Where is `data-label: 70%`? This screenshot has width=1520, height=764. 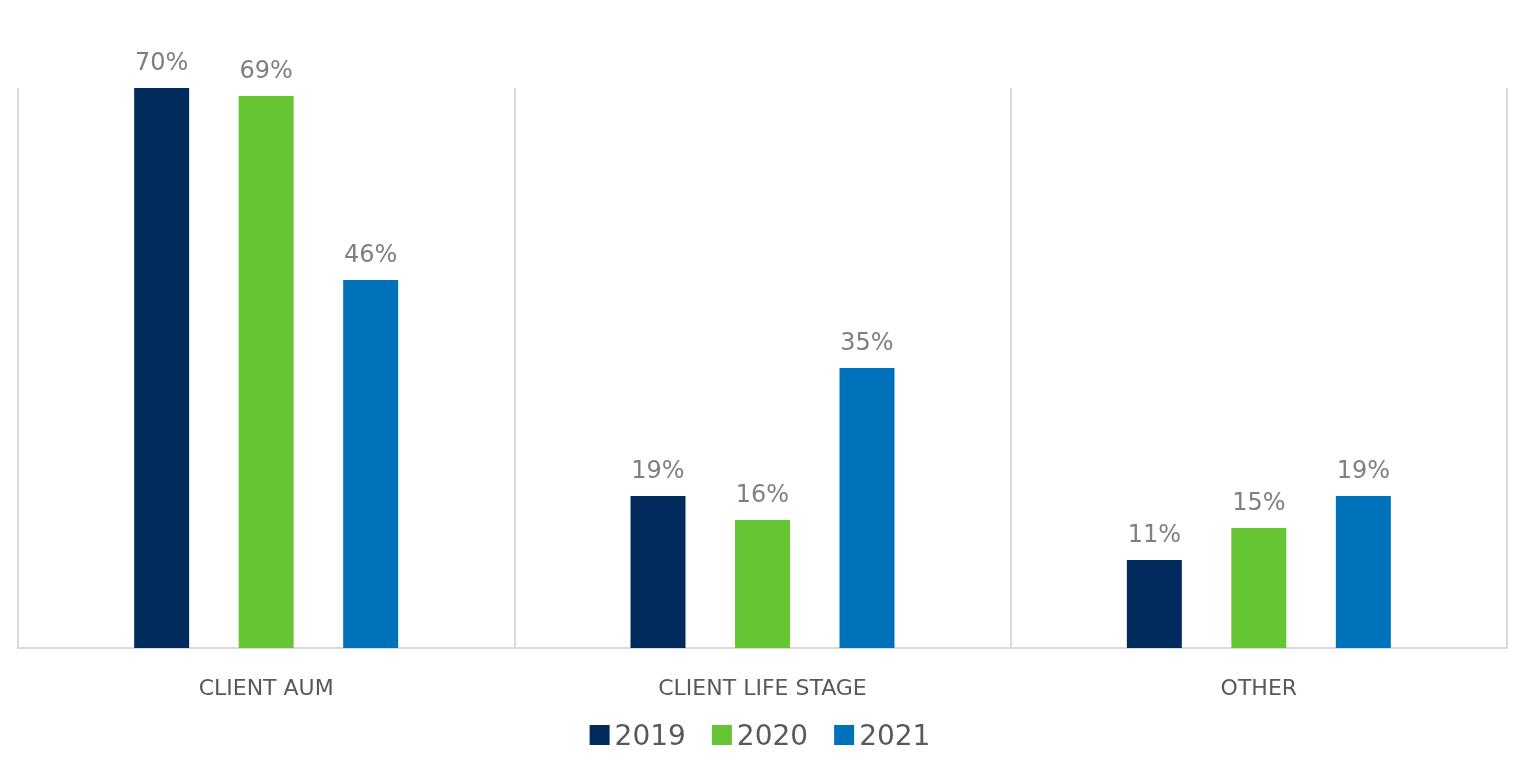
data-label: 70% is located at coordinates (161, 62).